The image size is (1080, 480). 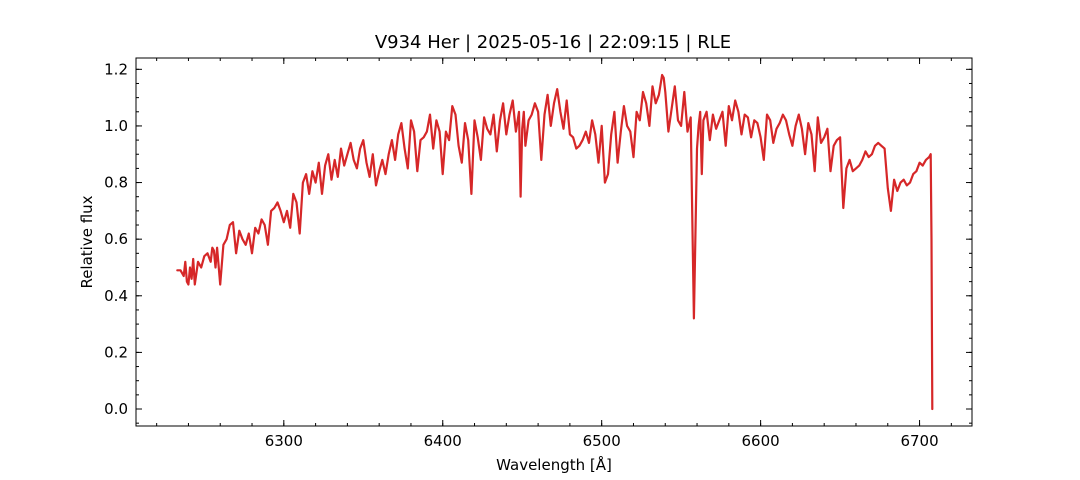 What do you see at coordinates (116, 352) in the screenshot?
I see `y-tick-label: 0.2` at bounding box center [116, 352].